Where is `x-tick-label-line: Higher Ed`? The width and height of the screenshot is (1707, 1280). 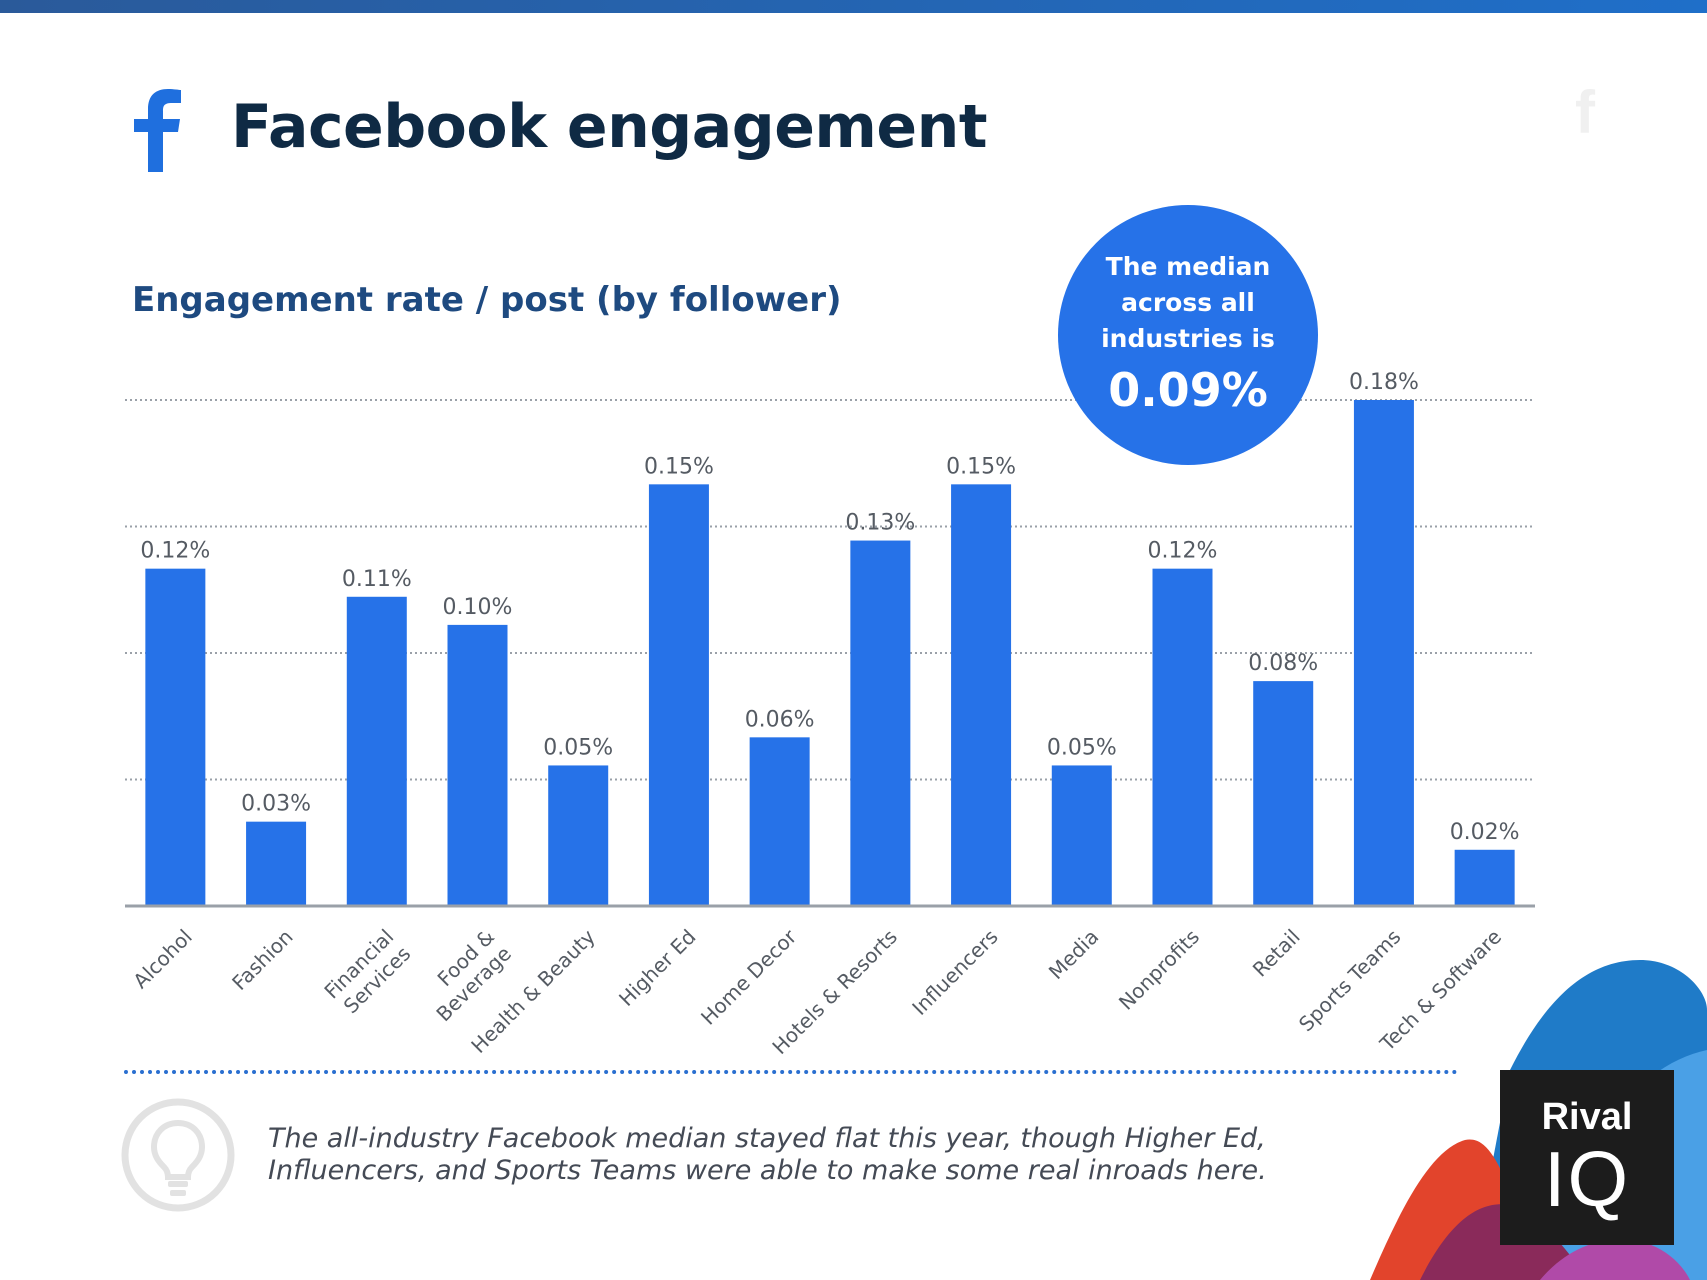
x-tick-label-line: Higher Ed is located at coordinates (657, 968).